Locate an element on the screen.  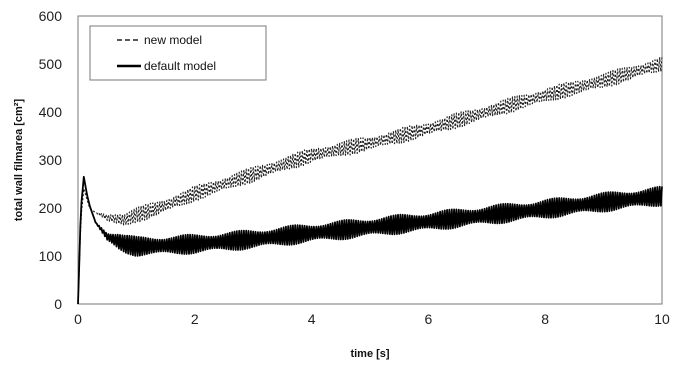
y-tick-label: 500 is located at coordinates (51, 64).